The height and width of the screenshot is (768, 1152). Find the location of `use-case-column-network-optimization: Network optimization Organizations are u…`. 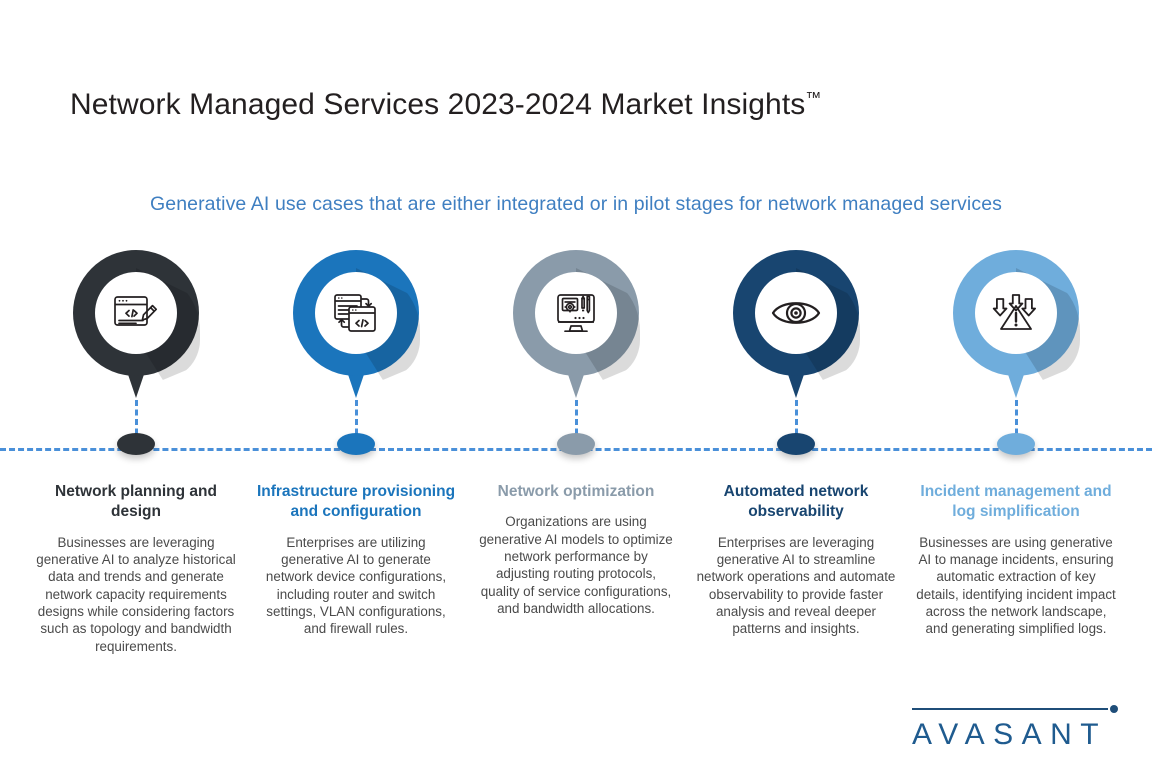

use-case-column-network-optimization: Network optimization Organizations are u… is located at coordinates (576, 433).